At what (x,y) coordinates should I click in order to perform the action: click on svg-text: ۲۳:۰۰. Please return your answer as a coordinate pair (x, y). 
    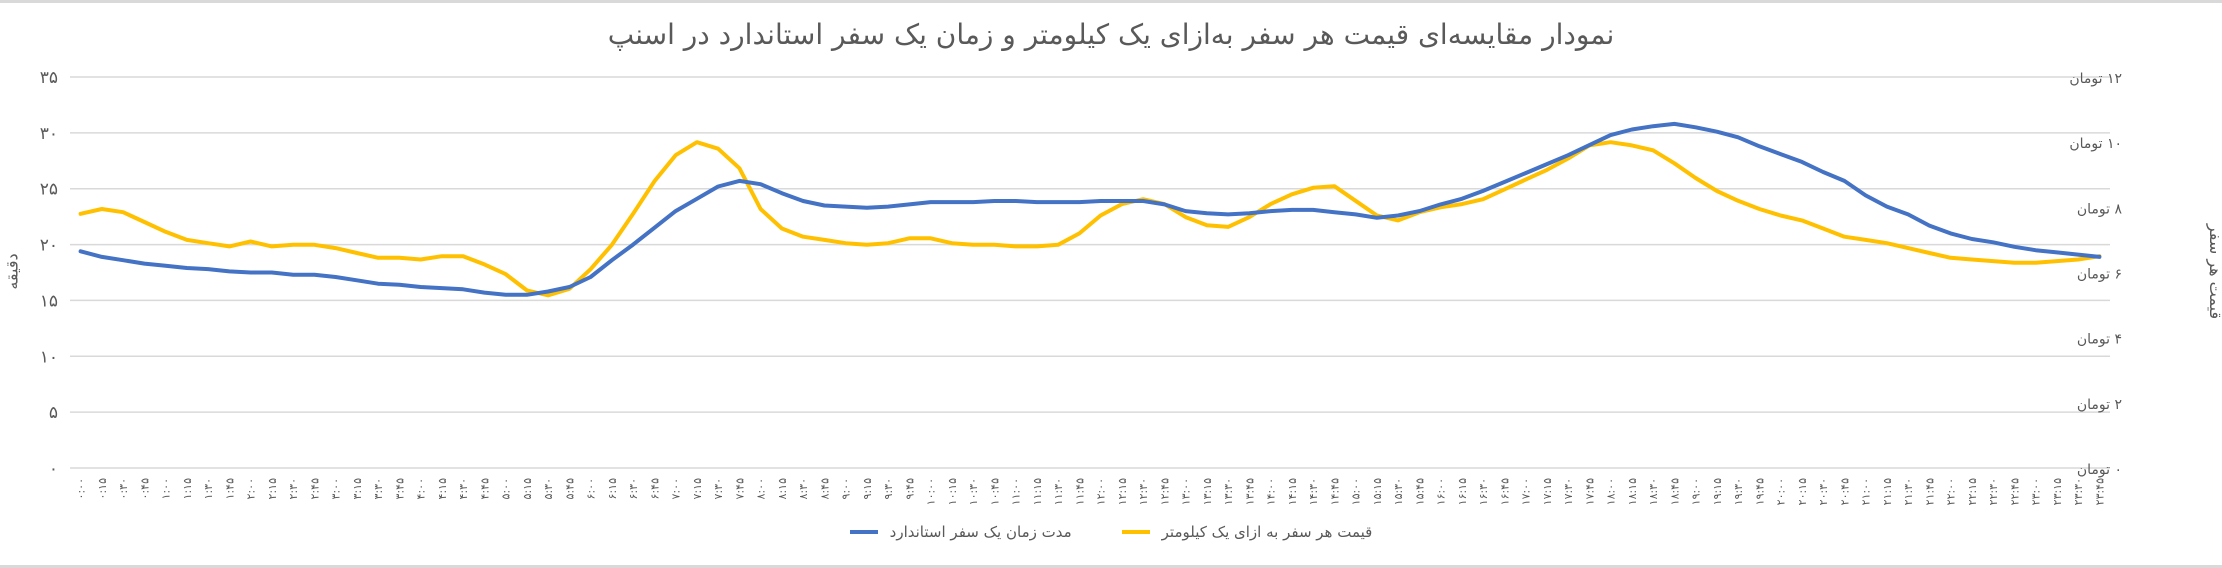
    Looking at the image, I should click on (2036, 491).